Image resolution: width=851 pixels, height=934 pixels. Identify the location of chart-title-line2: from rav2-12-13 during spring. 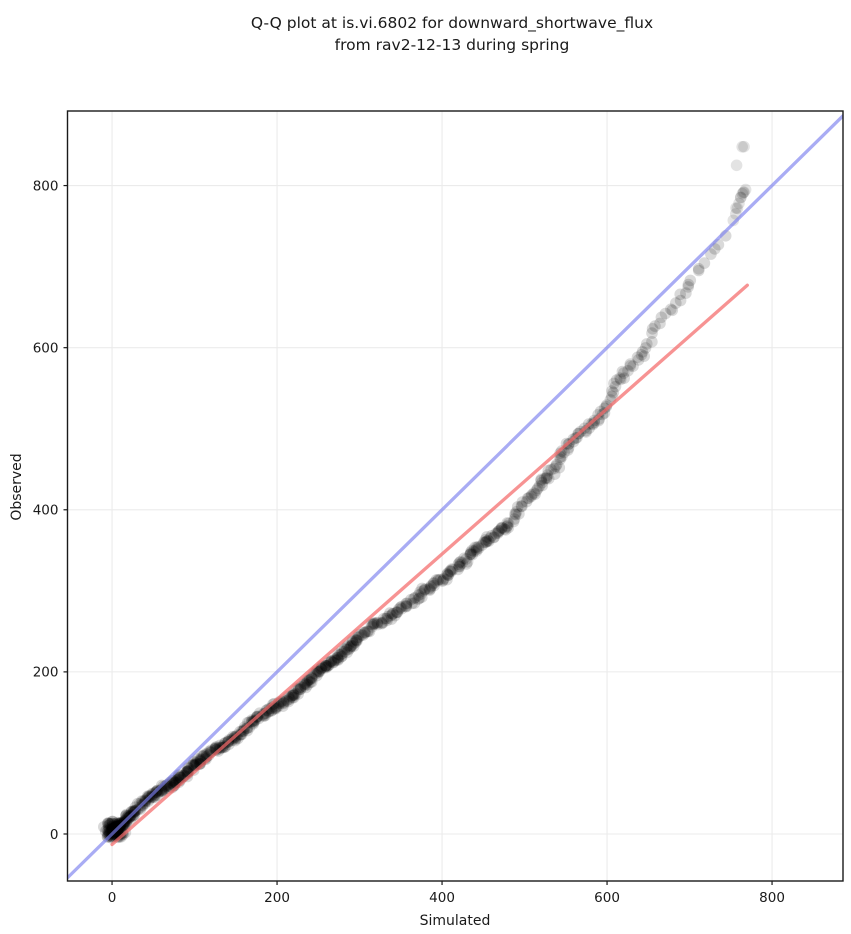
(452, 45).